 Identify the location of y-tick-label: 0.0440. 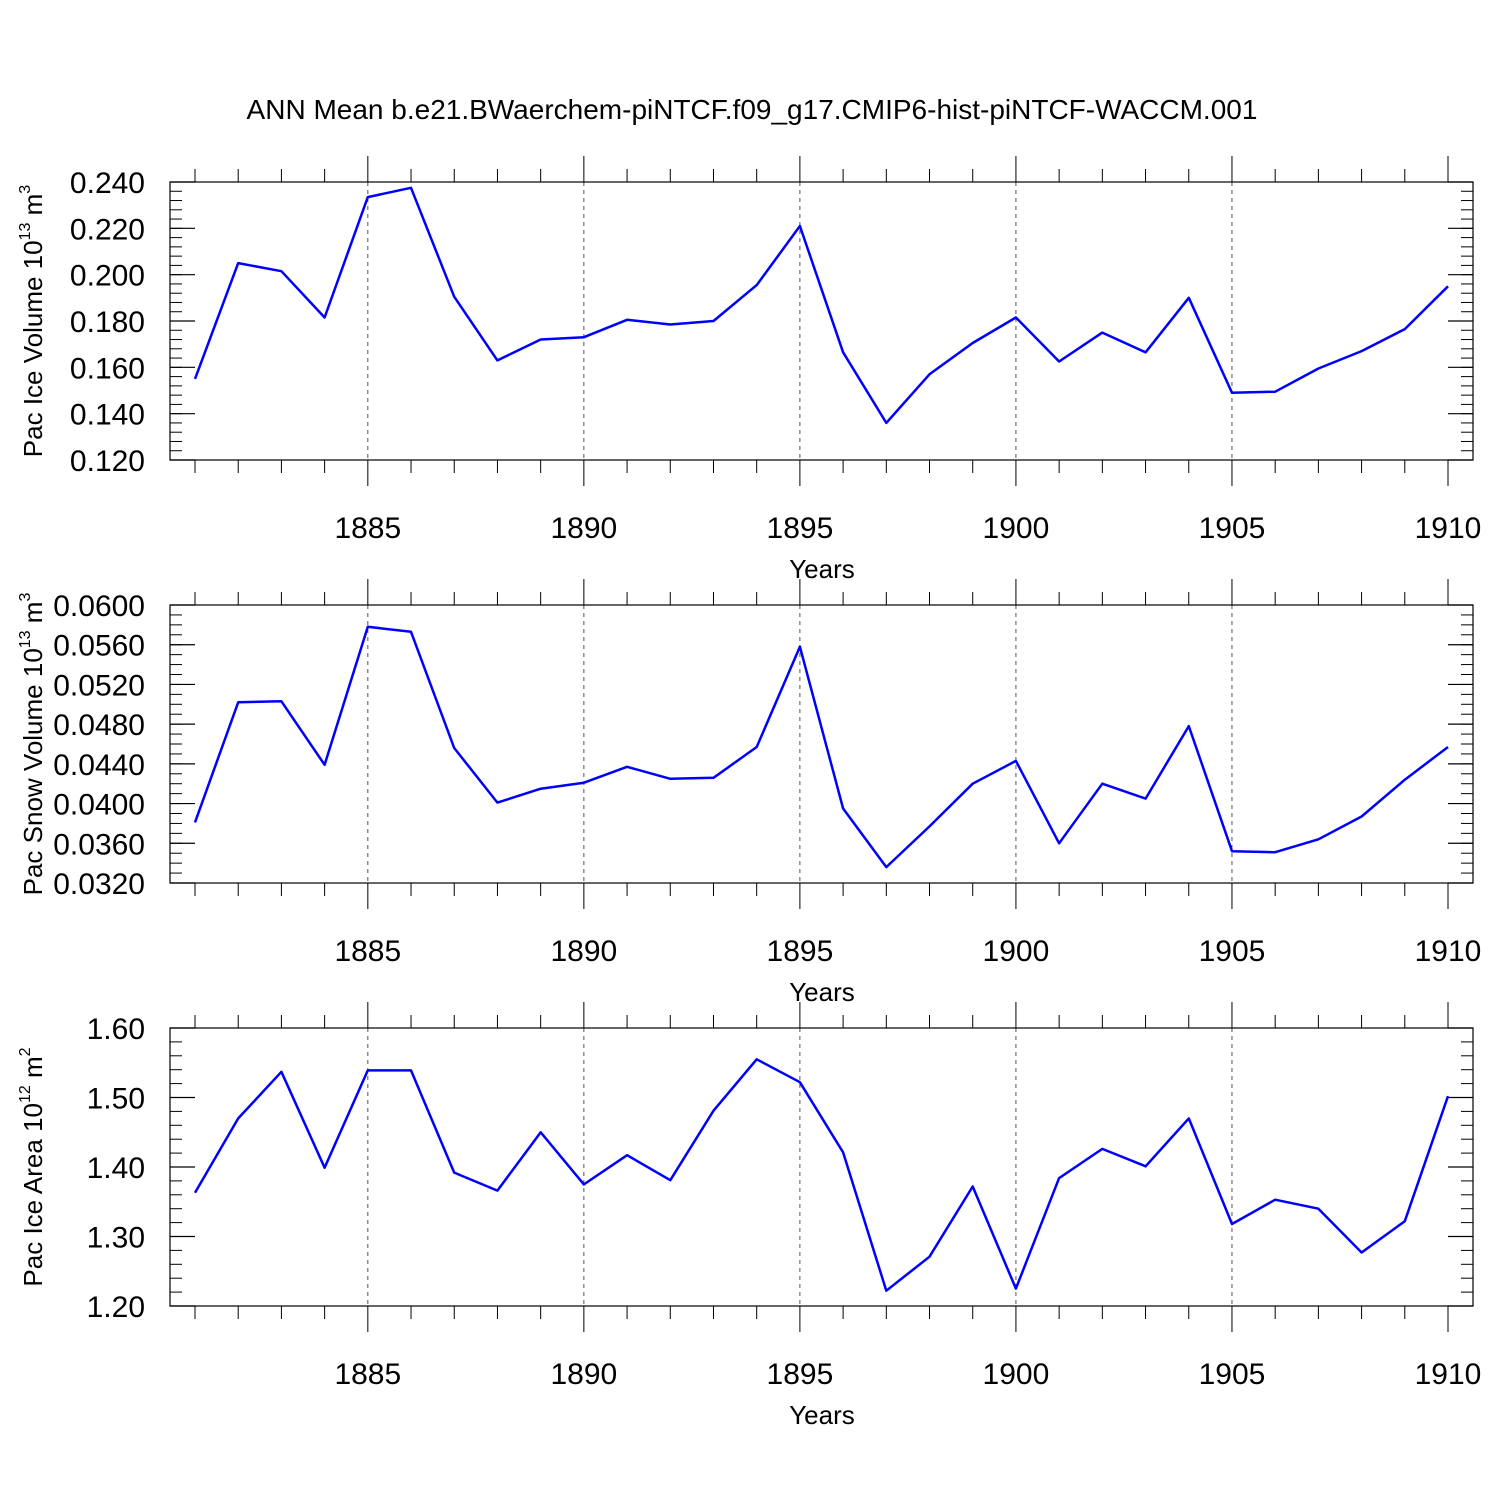
(99, 765).